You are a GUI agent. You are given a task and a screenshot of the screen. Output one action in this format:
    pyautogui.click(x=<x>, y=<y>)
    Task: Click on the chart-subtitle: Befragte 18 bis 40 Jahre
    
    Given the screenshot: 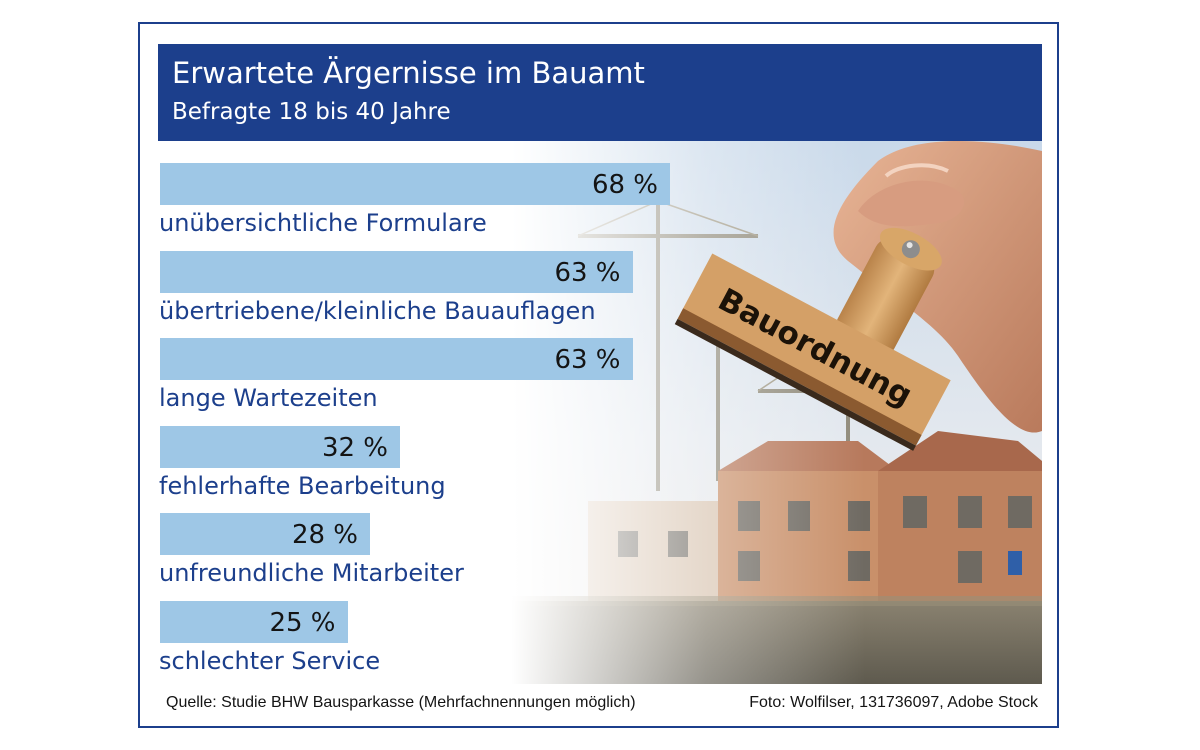 What is the action you would take?
    pyautogui.click(x=311, y=112)
    